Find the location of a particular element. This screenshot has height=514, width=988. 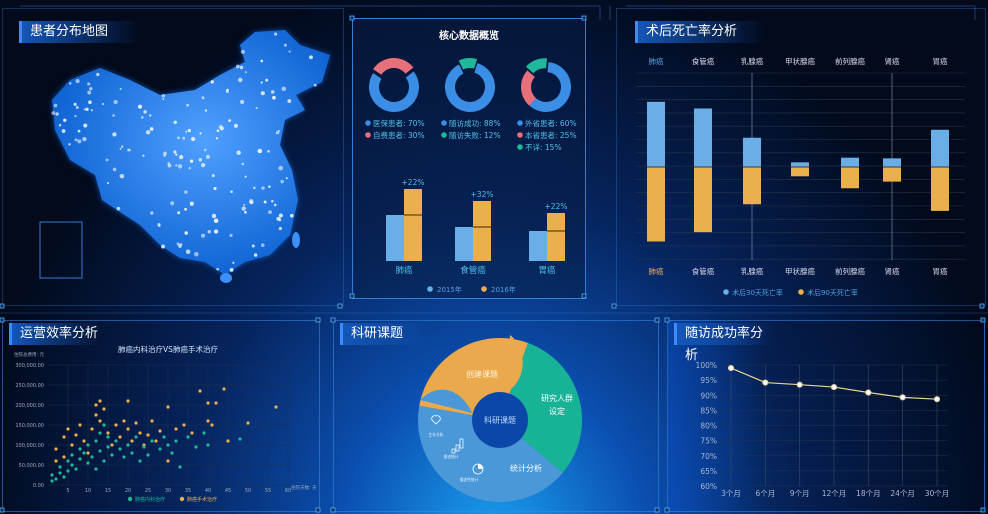

y-tick-label: 150,000.00 is located at coordinates (29, 426).